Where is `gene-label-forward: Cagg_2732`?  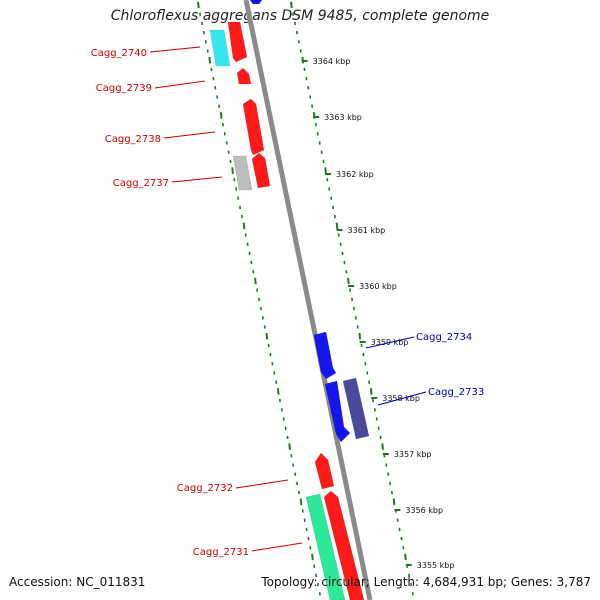 gene-label-forward: Cagg_2732 is located at coordinates (205, 488).